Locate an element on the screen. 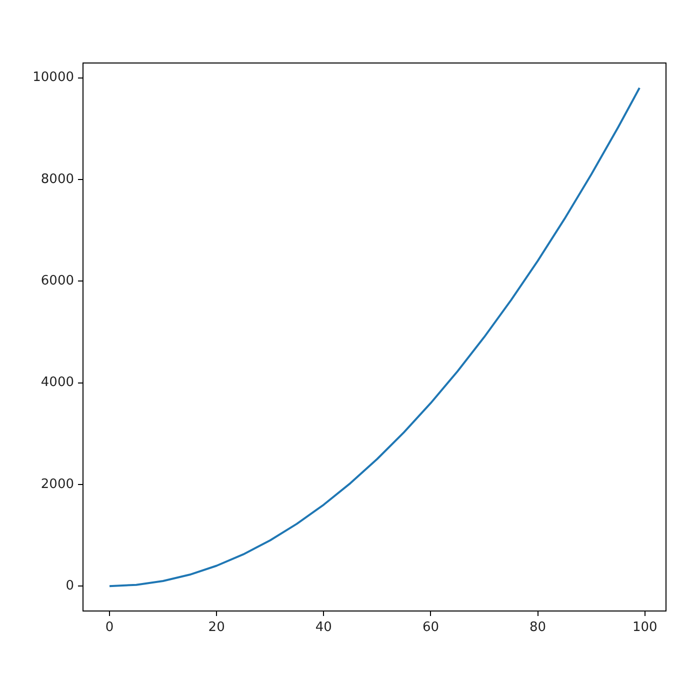 This screenshot has height=700, width=700. x-tick-label: 0 is located at coordinates (109, 628).